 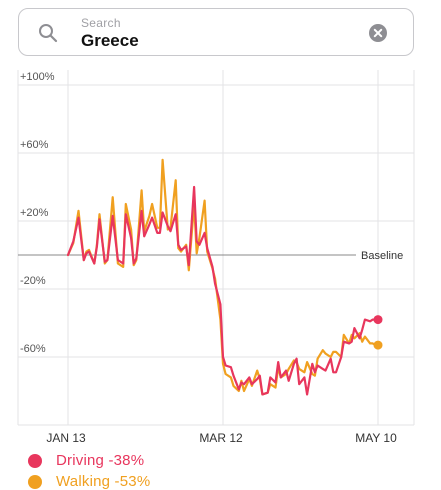 What do you see at coordinates (66, 438) in the screenshot?
I see `x-tick-label: JAN 13` at bounding box center [66, 438].